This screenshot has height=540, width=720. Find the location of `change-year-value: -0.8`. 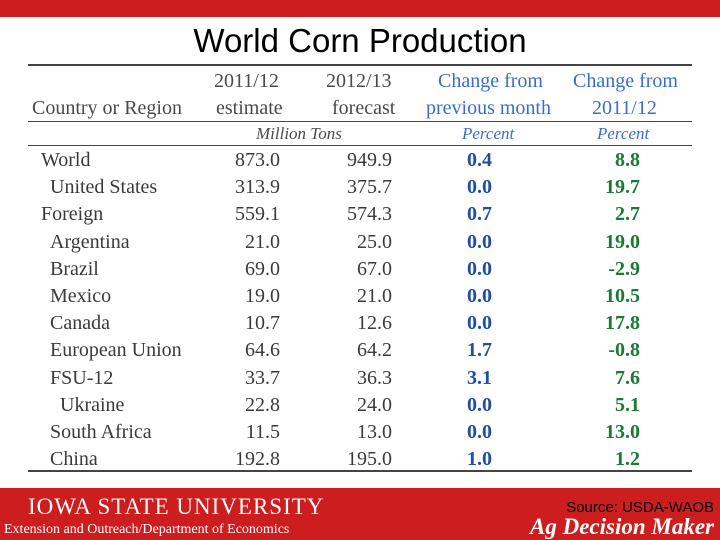

change-year-value: -0.8 is located at coordinates (624, 350).